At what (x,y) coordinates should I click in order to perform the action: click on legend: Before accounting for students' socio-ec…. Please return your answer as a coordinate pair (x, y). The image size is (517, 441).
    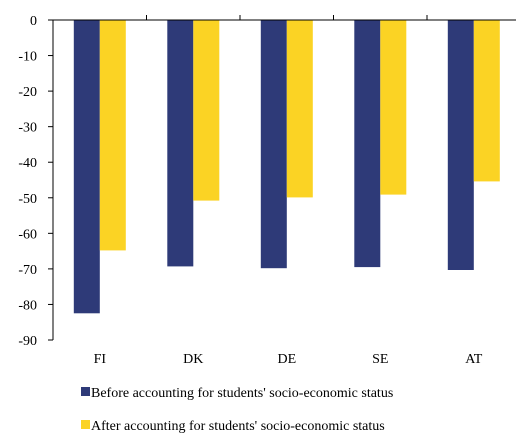
    Looking at the image, I should click on (237, 410).